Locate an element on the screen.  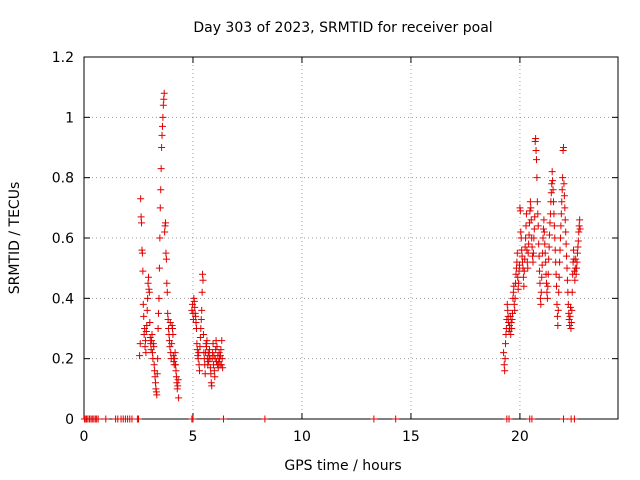
y-tick-label: 0.2 is located at coordinates (63, 360).